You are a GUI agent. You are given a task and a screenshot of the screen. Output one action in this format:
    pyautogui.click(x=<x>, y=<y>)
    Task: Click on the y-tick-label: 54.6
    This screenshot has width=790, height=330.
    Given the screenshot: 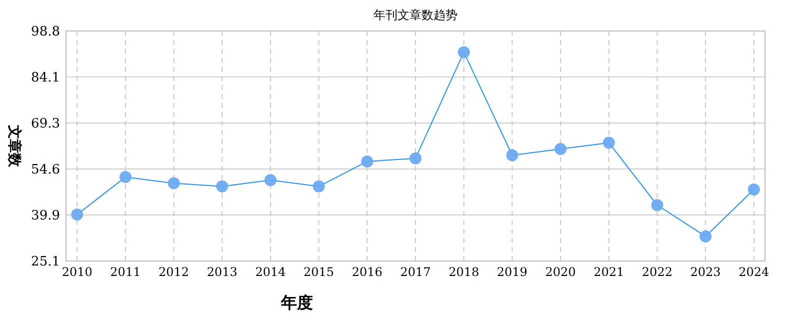 What is the action you would take?
    pyautogui.click(x=45, y=170)
    